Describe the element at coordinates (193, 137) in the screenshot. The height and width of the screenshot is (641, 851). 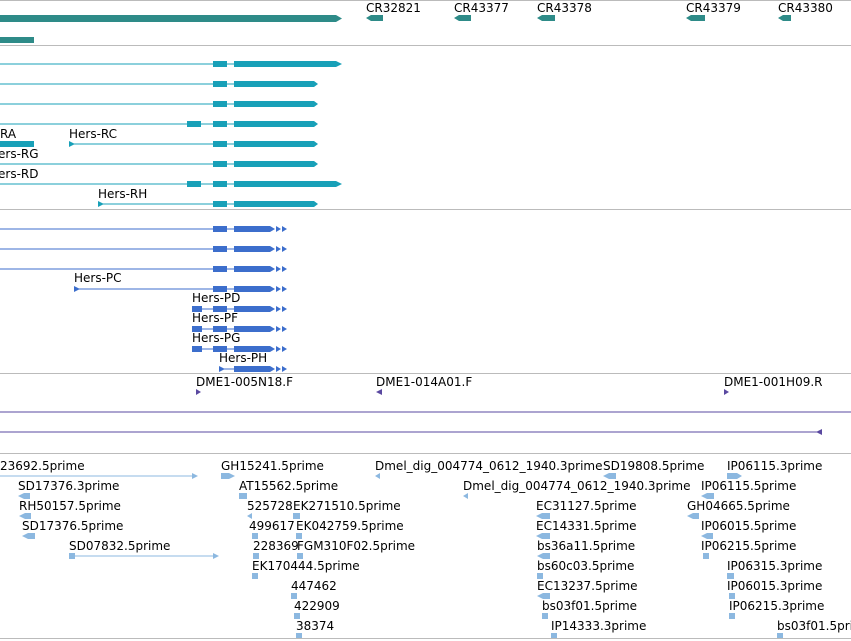
I see `transcript-model: Hers-RC` at that location.